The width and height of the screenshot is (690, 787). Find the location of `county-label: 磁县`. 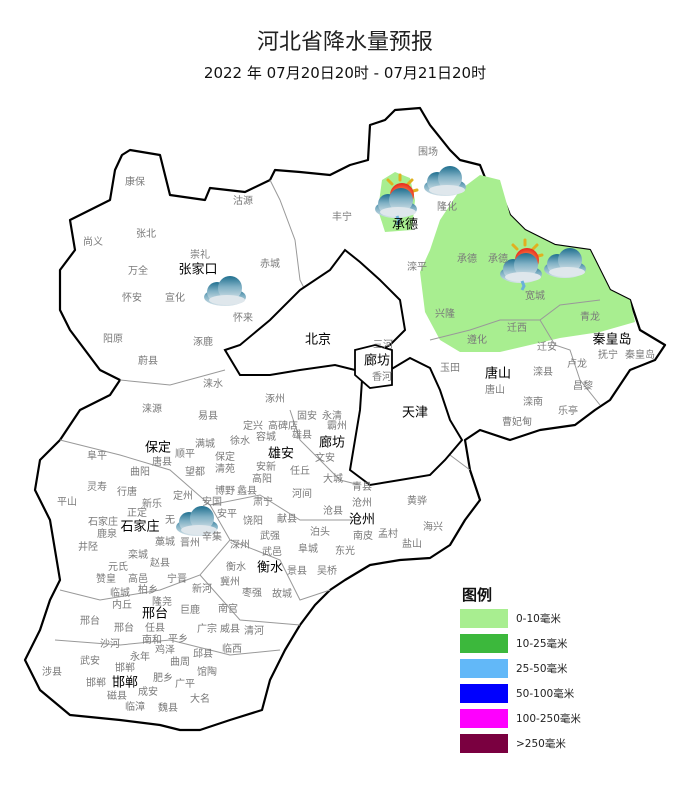

county-label: 磁县 is located at coordinates (117, 696).